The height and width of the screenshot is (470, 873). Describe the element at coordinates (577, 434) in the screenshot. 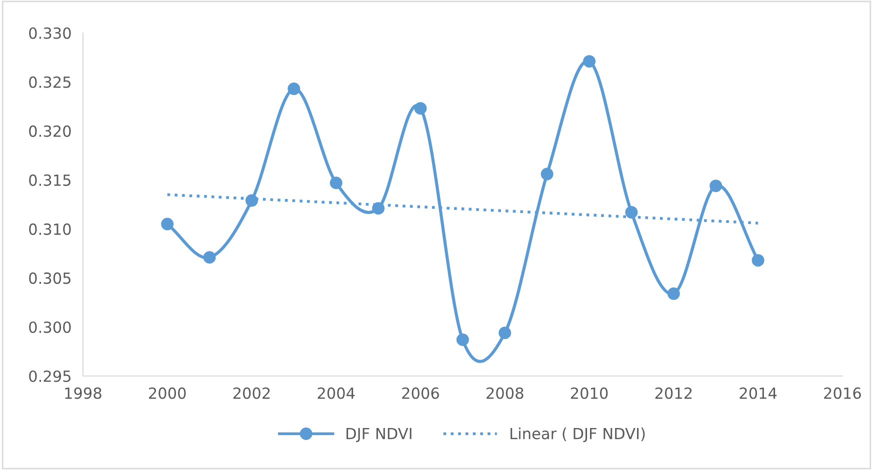

I see `legend-label: Linear ( DJF NDVI)` at that location.